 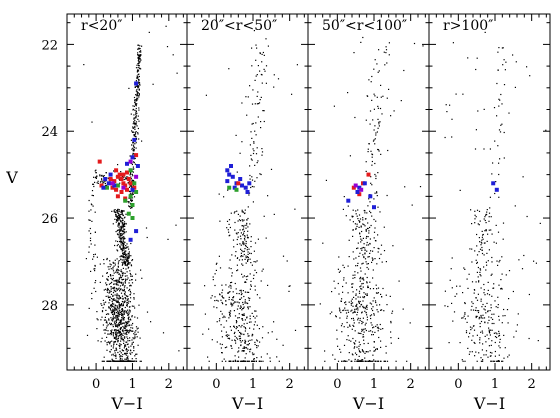 I want to click on highlight-stars, so click(x=495, y=186).